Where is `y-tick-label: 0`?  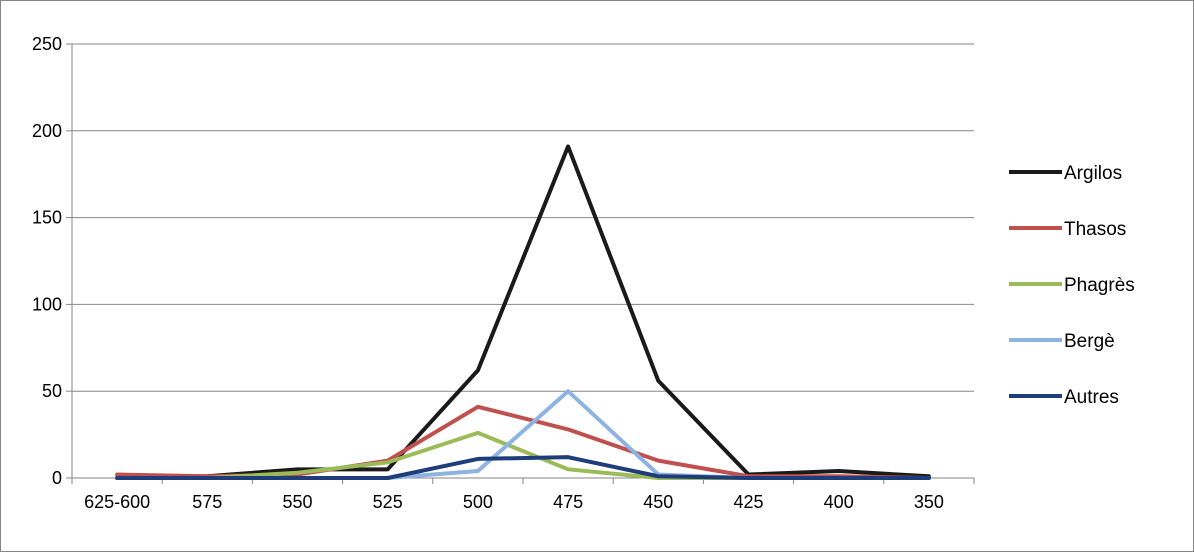 y-tick-label: 0 is located at coordinates (57, 478).